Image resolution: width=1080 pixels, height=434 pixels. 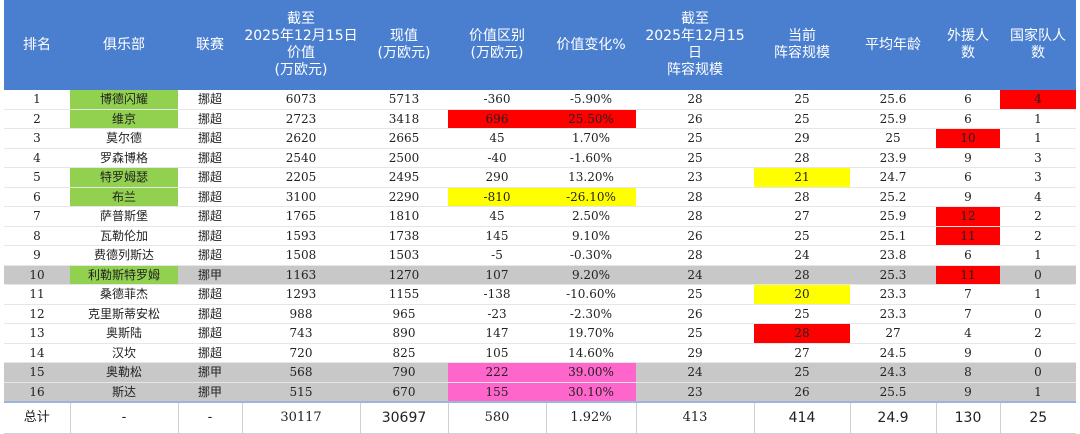 What do you see at coordinates (497, 333) in the screenshot?
I see `cell-value-diff: 147` at bounding box center [497, 333].